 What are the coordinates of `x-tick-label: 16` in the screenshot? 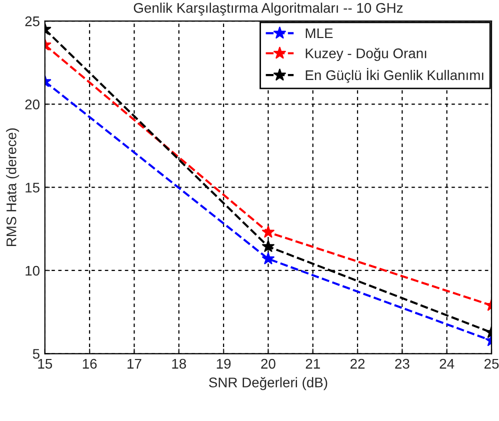 It's located at (89, 363).